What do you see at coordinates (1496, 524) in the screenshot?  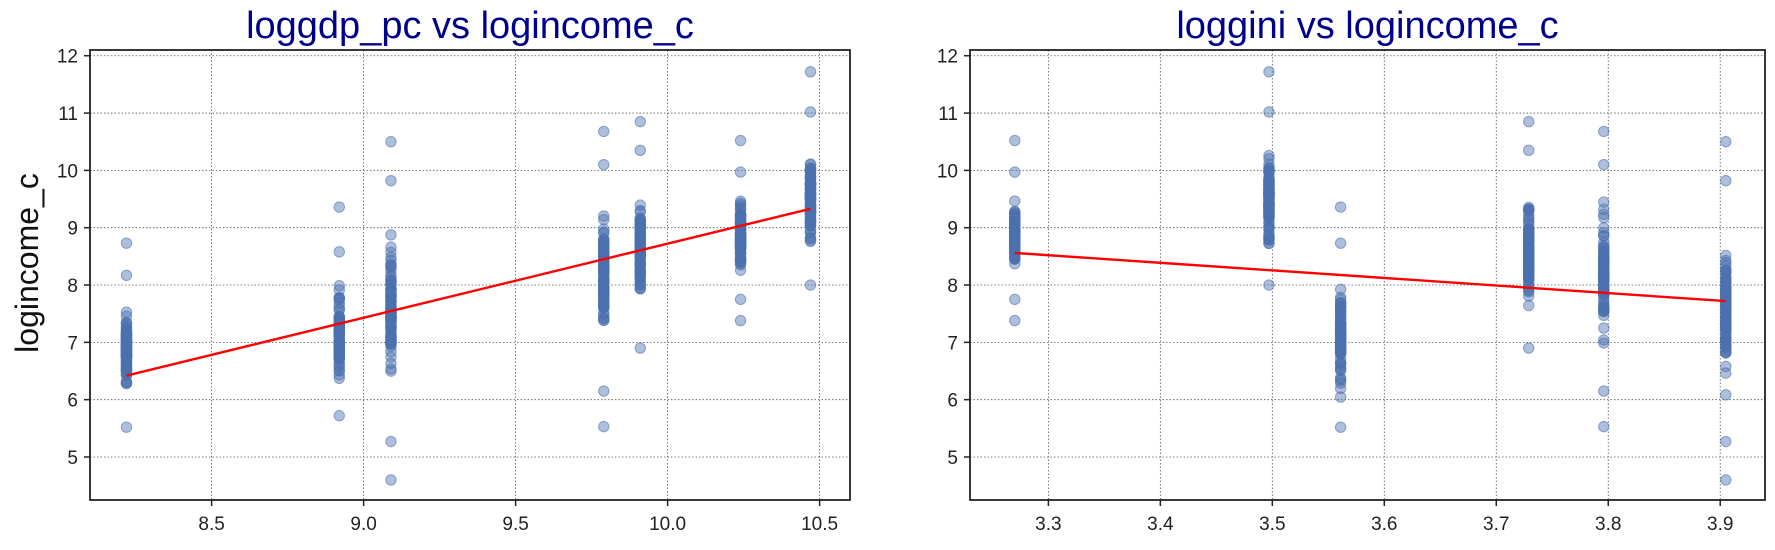 I see `x-tick-label: 3.7` at bounding box center [1496, 524].